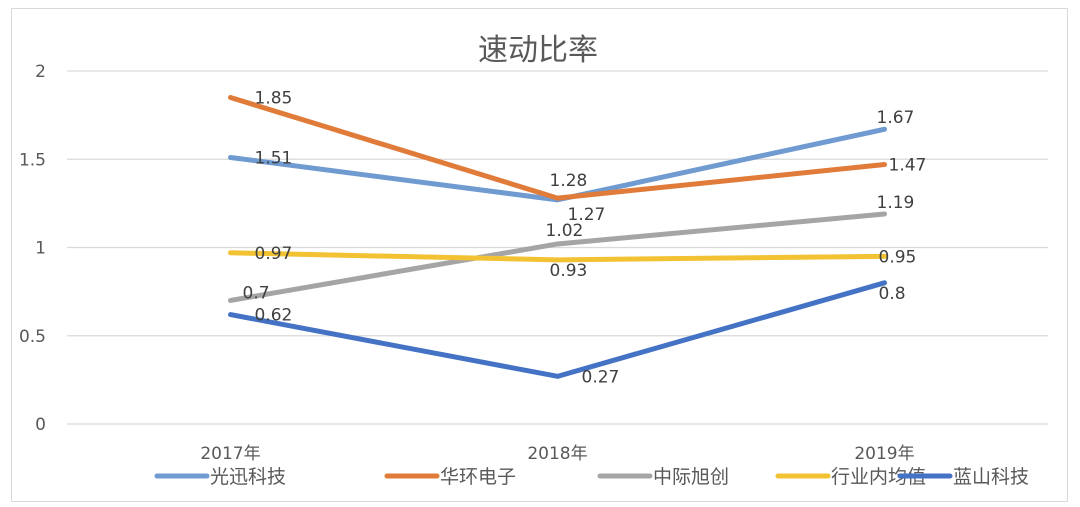 This screenshot has width=1080, height=507. Describe the element at coordinates (898, 257) in the screenshot. I see `data-label: 0.95` at that location.